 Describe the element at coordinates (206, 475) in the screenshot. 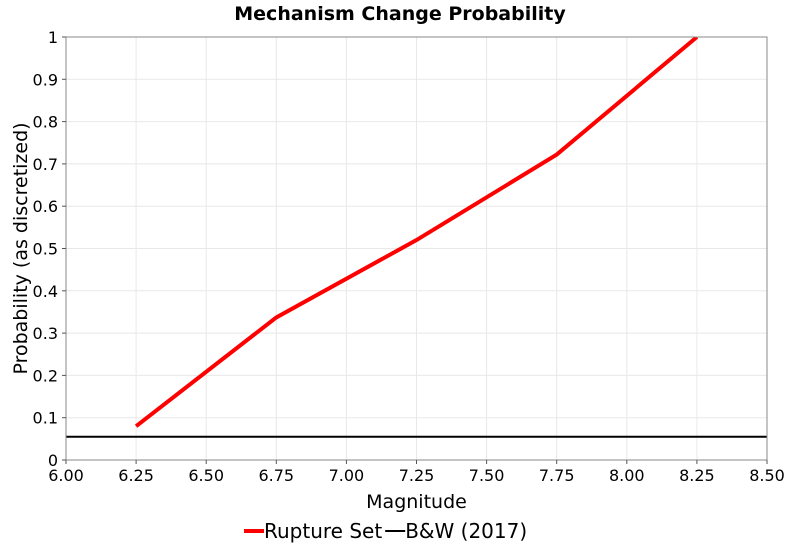

I see `x-tick-label: 6.50` at that location.